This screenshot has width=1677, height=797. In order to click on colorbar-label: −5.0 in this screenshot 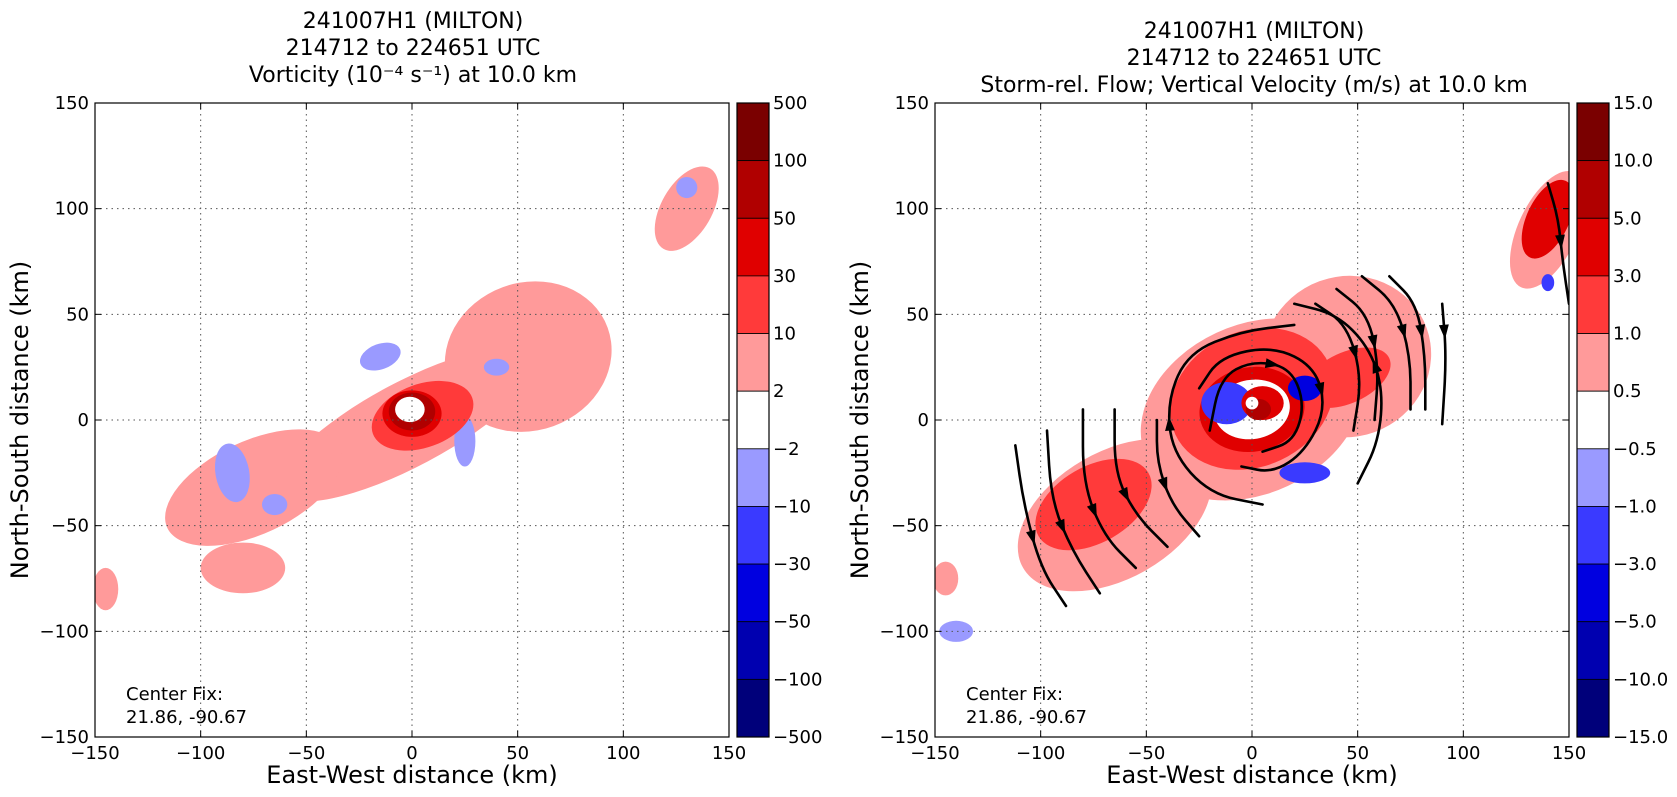, I will do `click(1635, 622)`.